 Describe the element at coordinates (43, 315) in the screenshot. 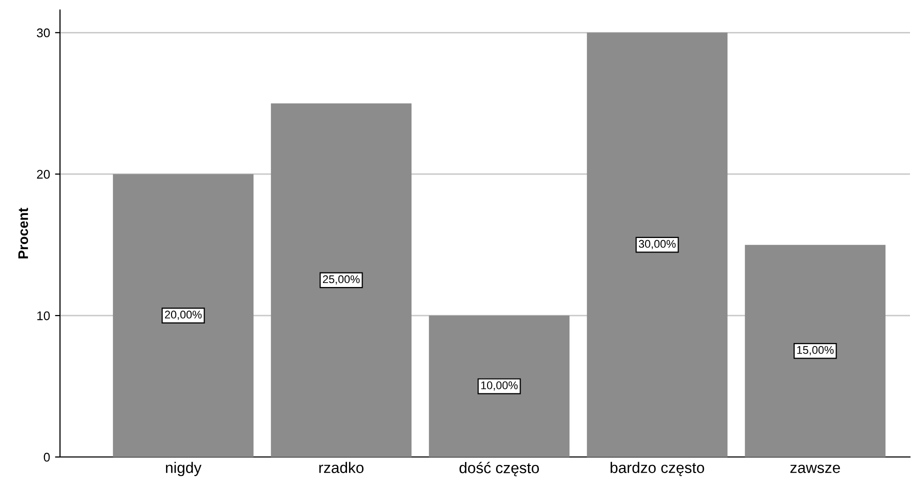

I see `y-tick-label: 10` at that location.